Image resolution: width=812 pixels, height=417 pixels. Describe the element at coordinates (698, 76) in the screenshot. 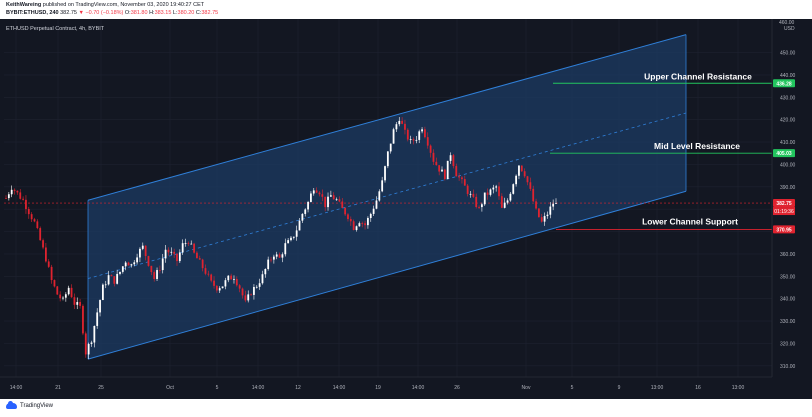

I see `upper-resistance-label: Upper Channel Resistance` at that location.